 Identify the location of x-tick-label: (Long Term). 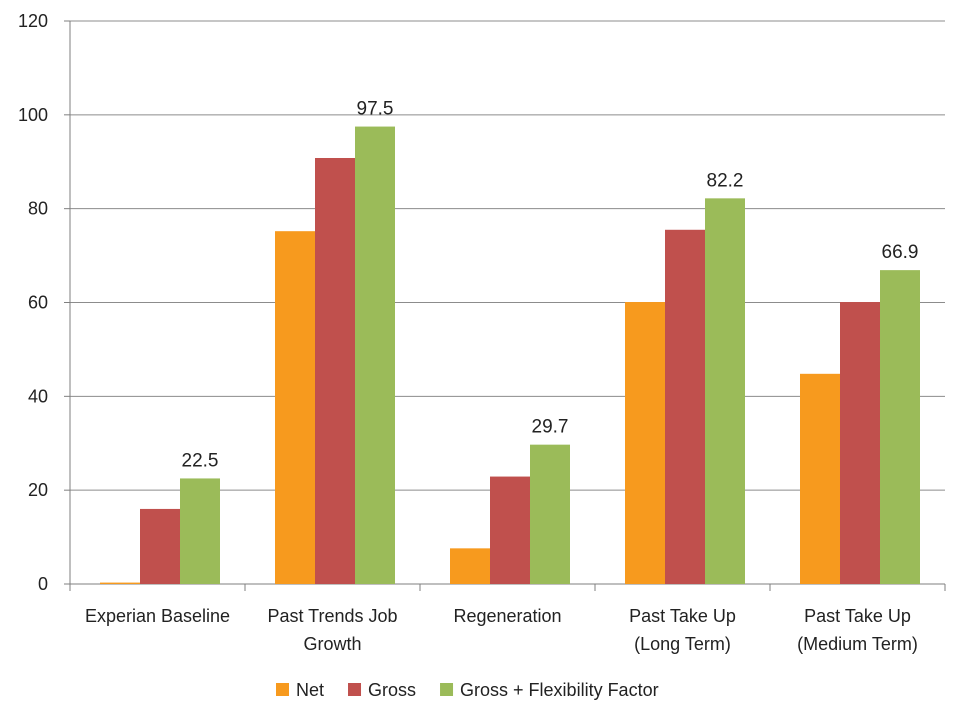
(682, 644).